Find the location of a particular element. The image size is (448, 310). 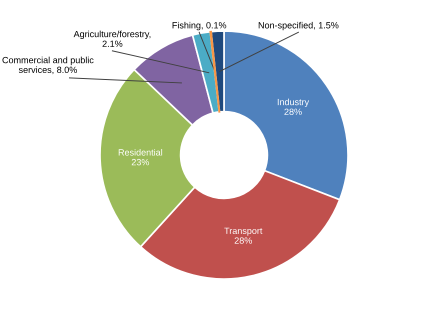

slice-label: Fishing, 0.1% is located at coordinates (199, 26).